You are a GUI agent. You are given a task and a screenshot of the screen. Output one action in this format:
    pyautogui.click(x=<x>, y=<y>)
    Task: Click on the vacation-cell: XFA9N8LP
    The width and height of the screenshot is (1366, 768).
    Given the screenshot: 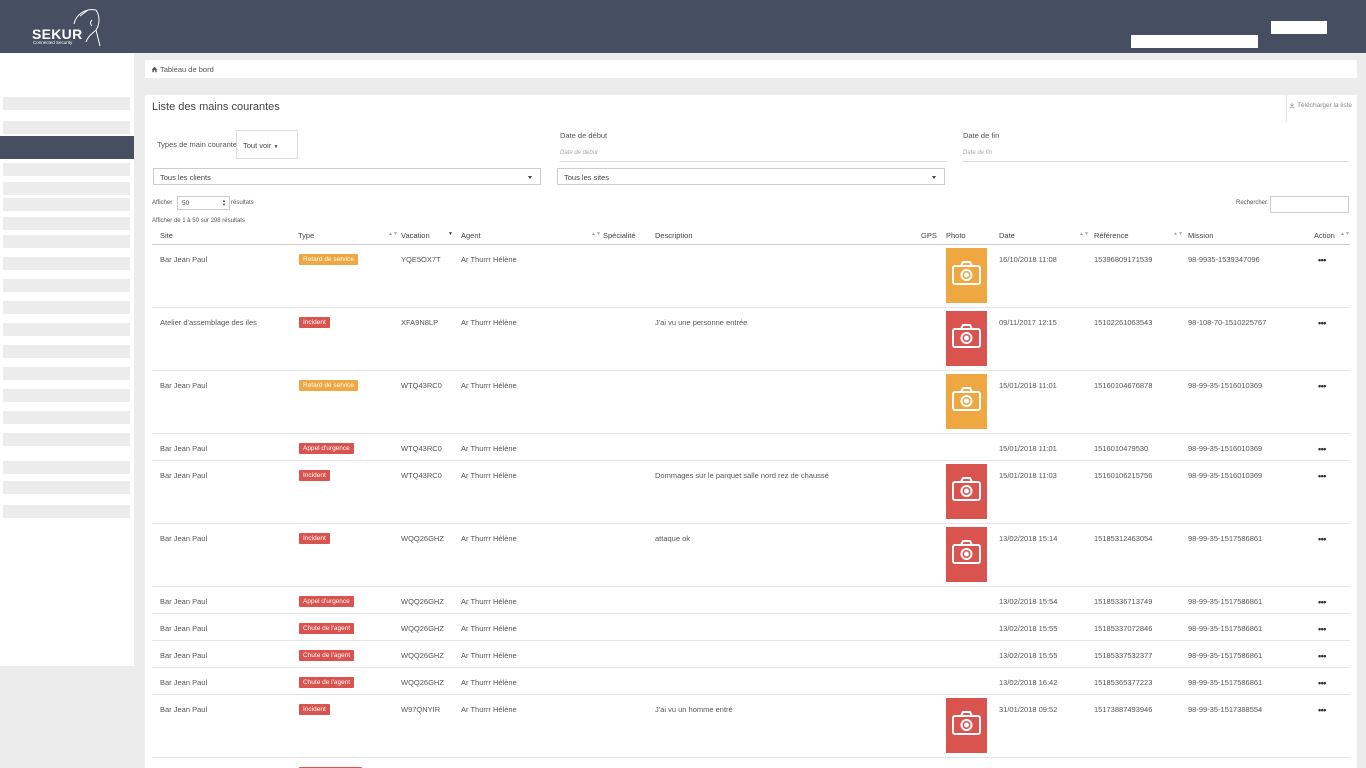 What is the action you would take?
    pyautogui.click(x=420, y=322)
    